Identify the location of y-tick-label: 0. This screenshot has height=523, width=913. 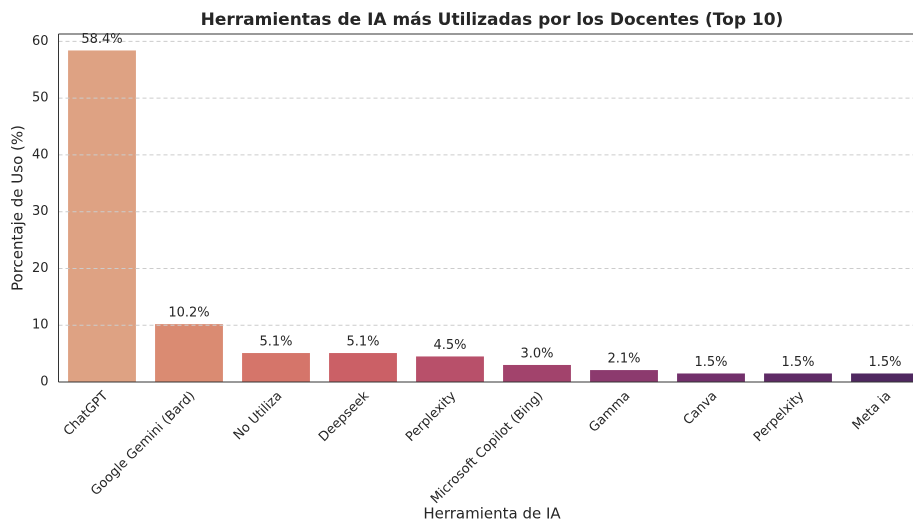
(44, 382).